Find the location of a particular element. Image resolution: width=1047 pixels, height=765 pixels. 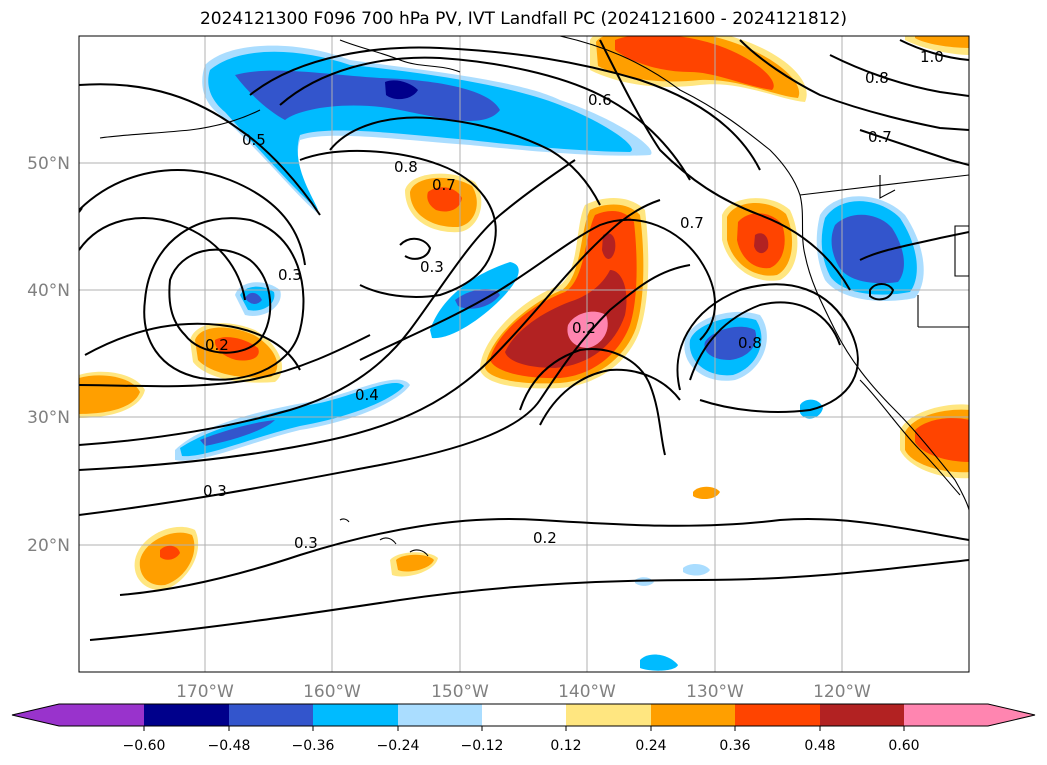

contour-label: 0.4 is located at coordinates (367, 395).